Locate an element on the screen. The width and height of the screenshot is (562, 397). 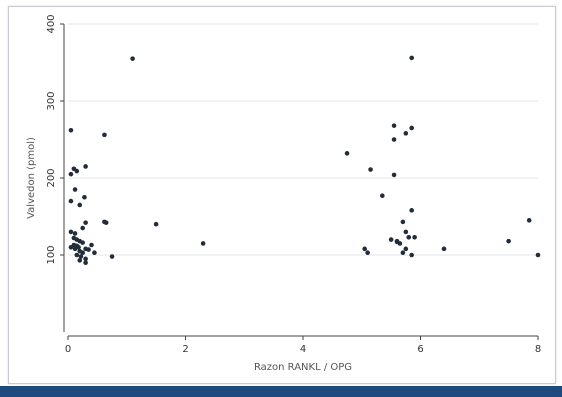
x-tick-label: 4 is located at coordinates (303, 349).